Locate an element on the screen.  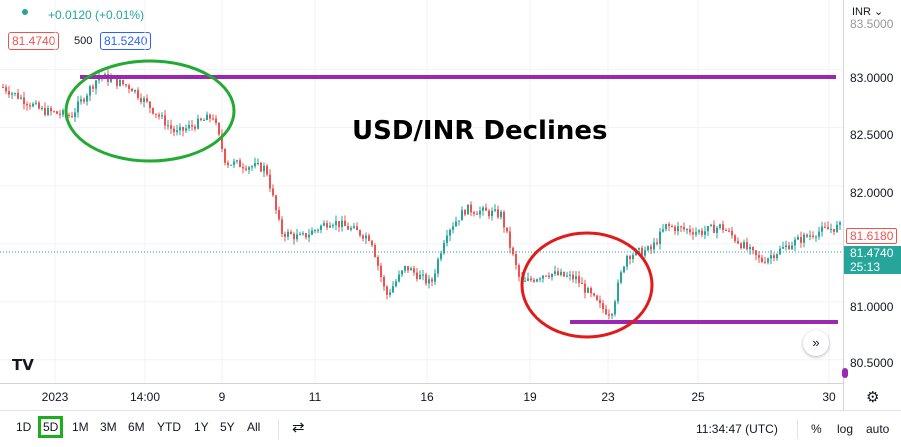
price-tick: 82.5000 is located at coordinates (872, 135).